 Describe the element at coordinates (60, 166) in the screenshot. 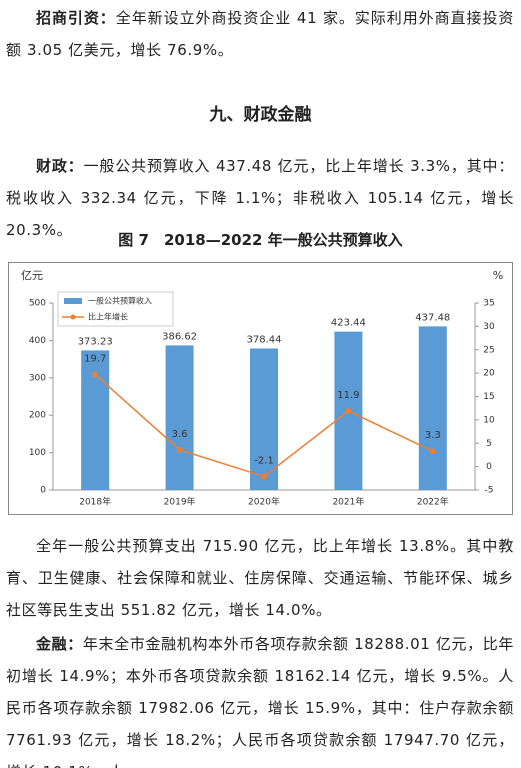

I see `paragraph-label: 财政：` at that location.